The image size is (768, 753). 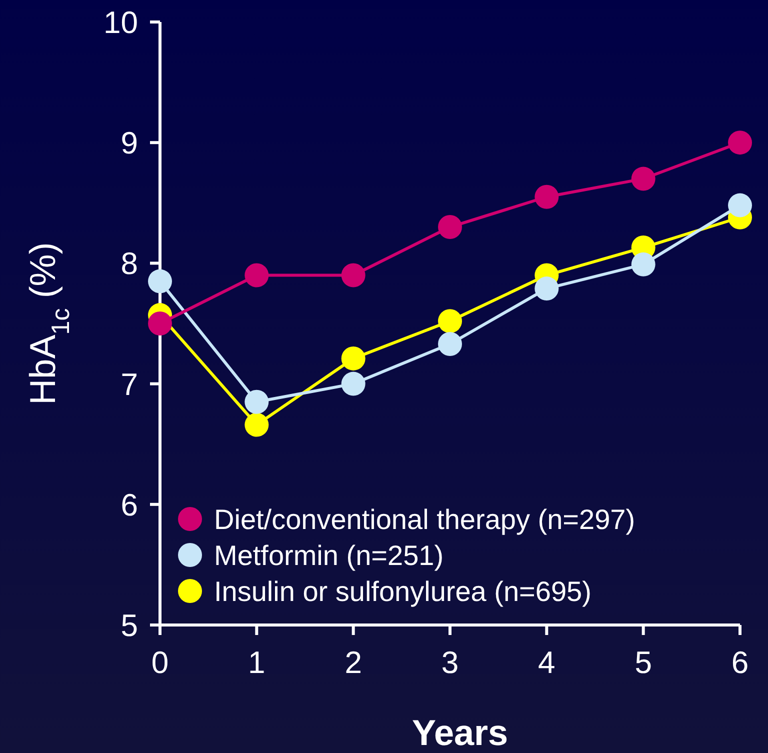 I want to click on x-tick-label: 3, so click(x=450, y=662).